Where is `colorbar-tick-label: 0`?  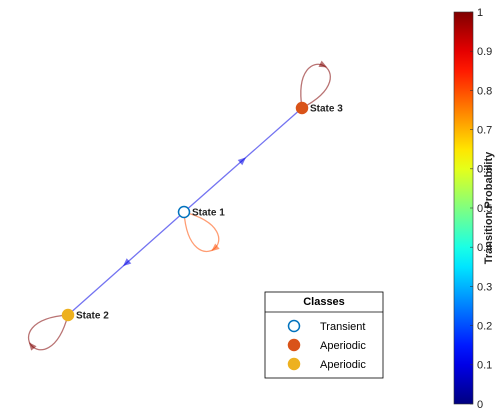
colorbar-tick-label: 0 is located at coordinates (480, 405).